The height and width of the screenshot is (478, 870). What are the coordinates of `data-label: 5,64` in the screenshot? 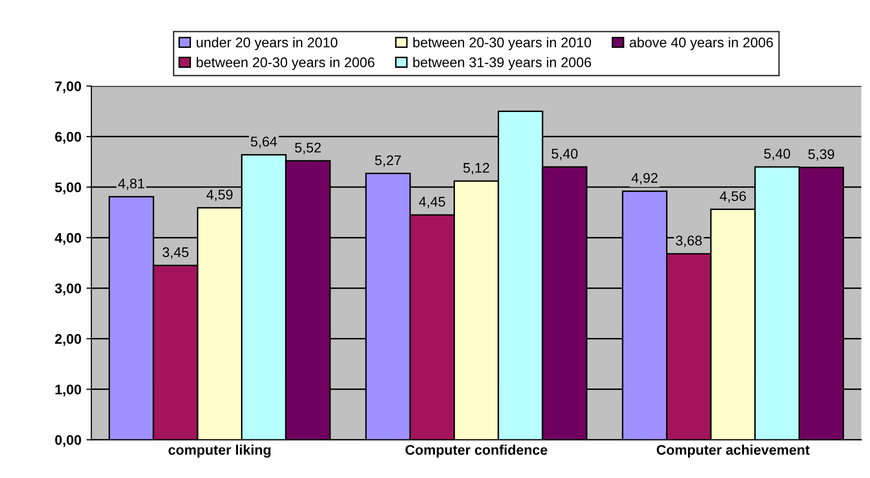 It's located at (263, 142).